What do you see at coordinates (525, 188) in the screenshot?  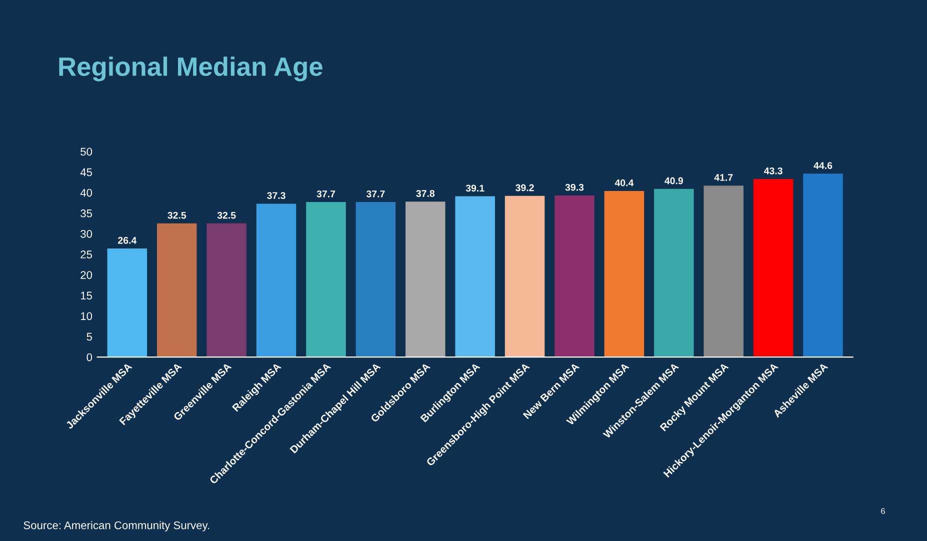 I see `data-label: 39.2` at bounding box center [525, 188].